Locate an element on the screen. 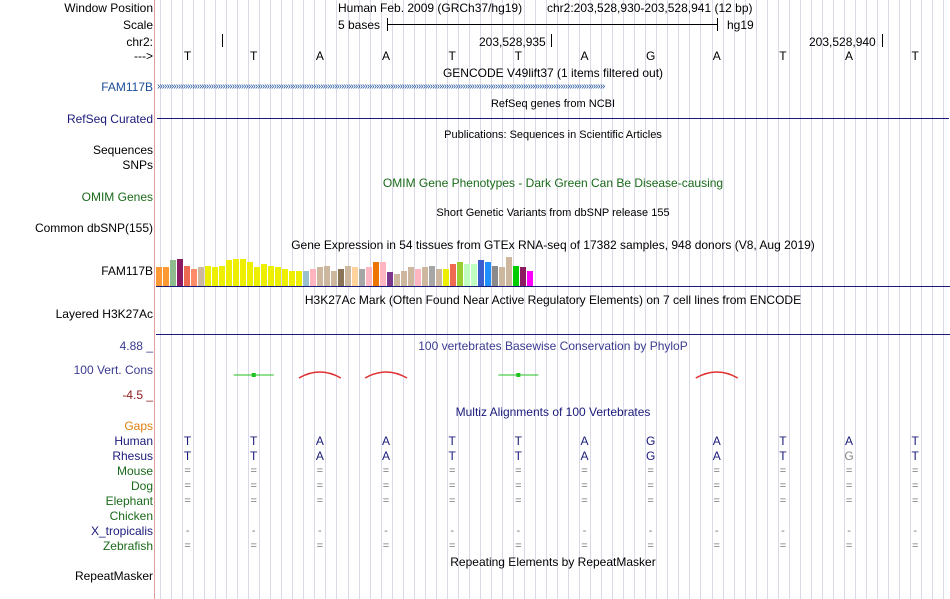 Image resolution: width=950 pixels, height=599 pixels. repeatmasker-track-label: RepeatMasker is located at coordinates (113, 576).